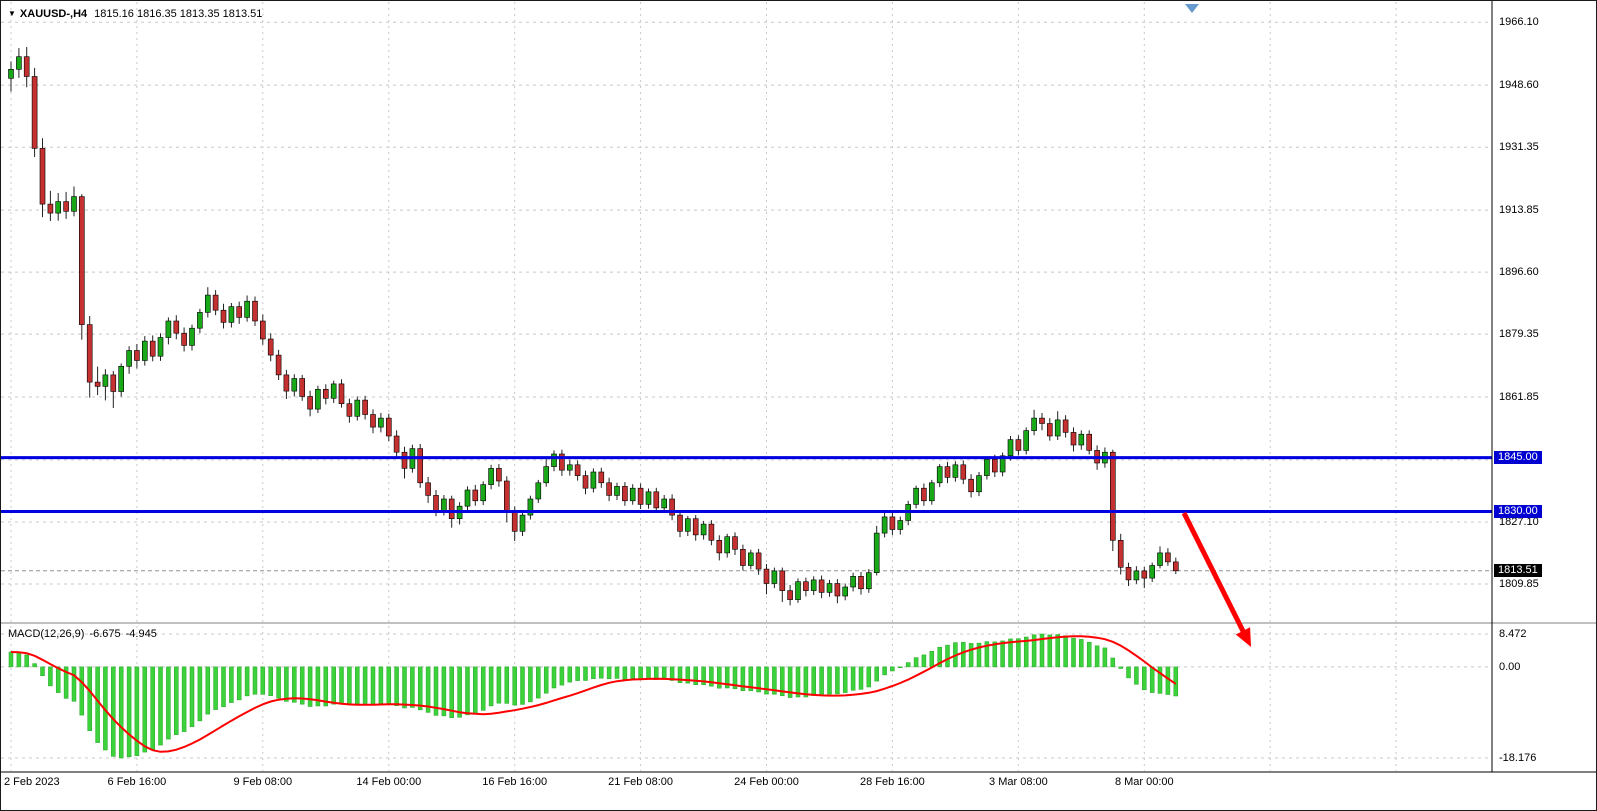 The width and height of the screenshot is (1597, 811). I want to click on time-axis-label: 3 Mar 08:00, so click(1018, 782).